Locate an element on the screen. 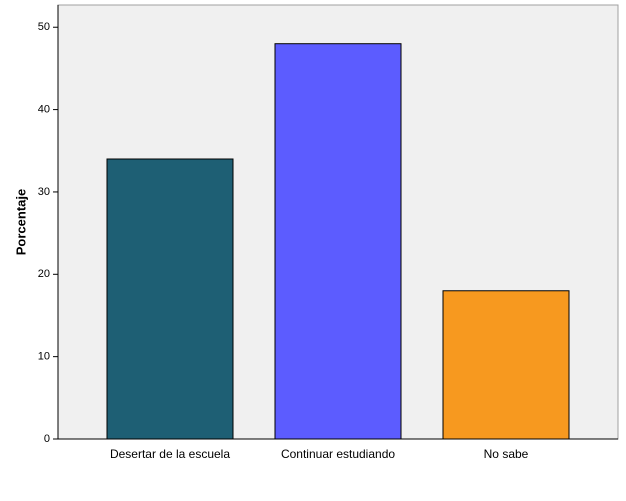  x-tick-label: No sabe is located at coordinates (506, 454).